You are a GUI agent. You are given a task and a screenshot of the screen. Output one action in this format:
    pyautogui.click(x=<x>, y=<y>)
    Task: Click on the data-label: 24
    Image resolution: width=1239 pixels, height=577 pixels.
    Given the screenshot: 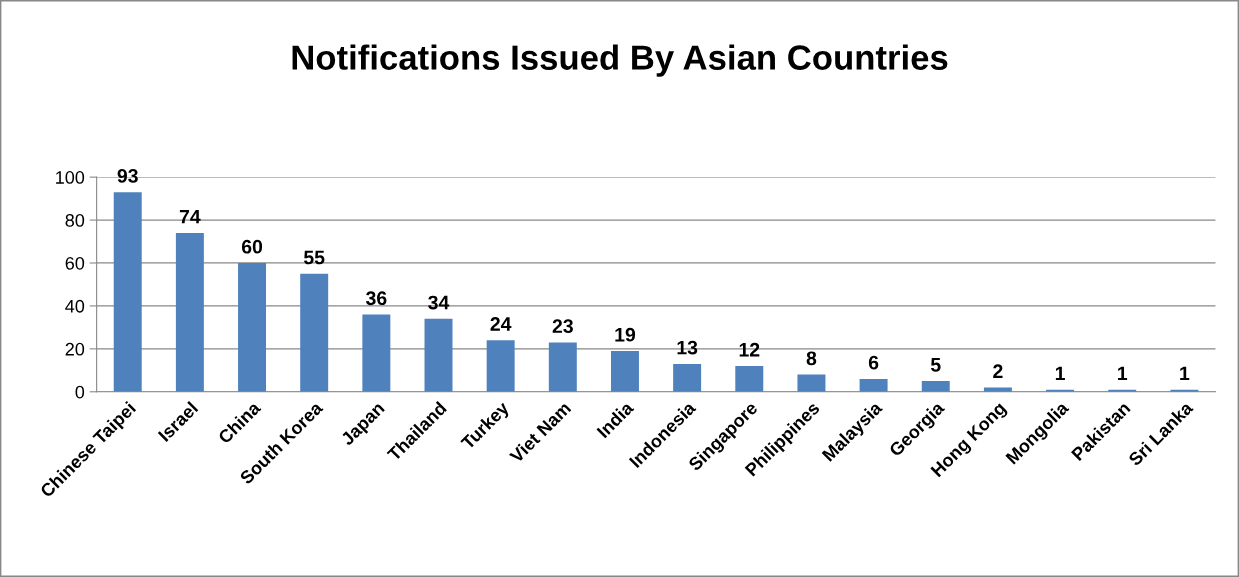 What is the action you would take?
    pyautogui.click(x=501, y=324)
    